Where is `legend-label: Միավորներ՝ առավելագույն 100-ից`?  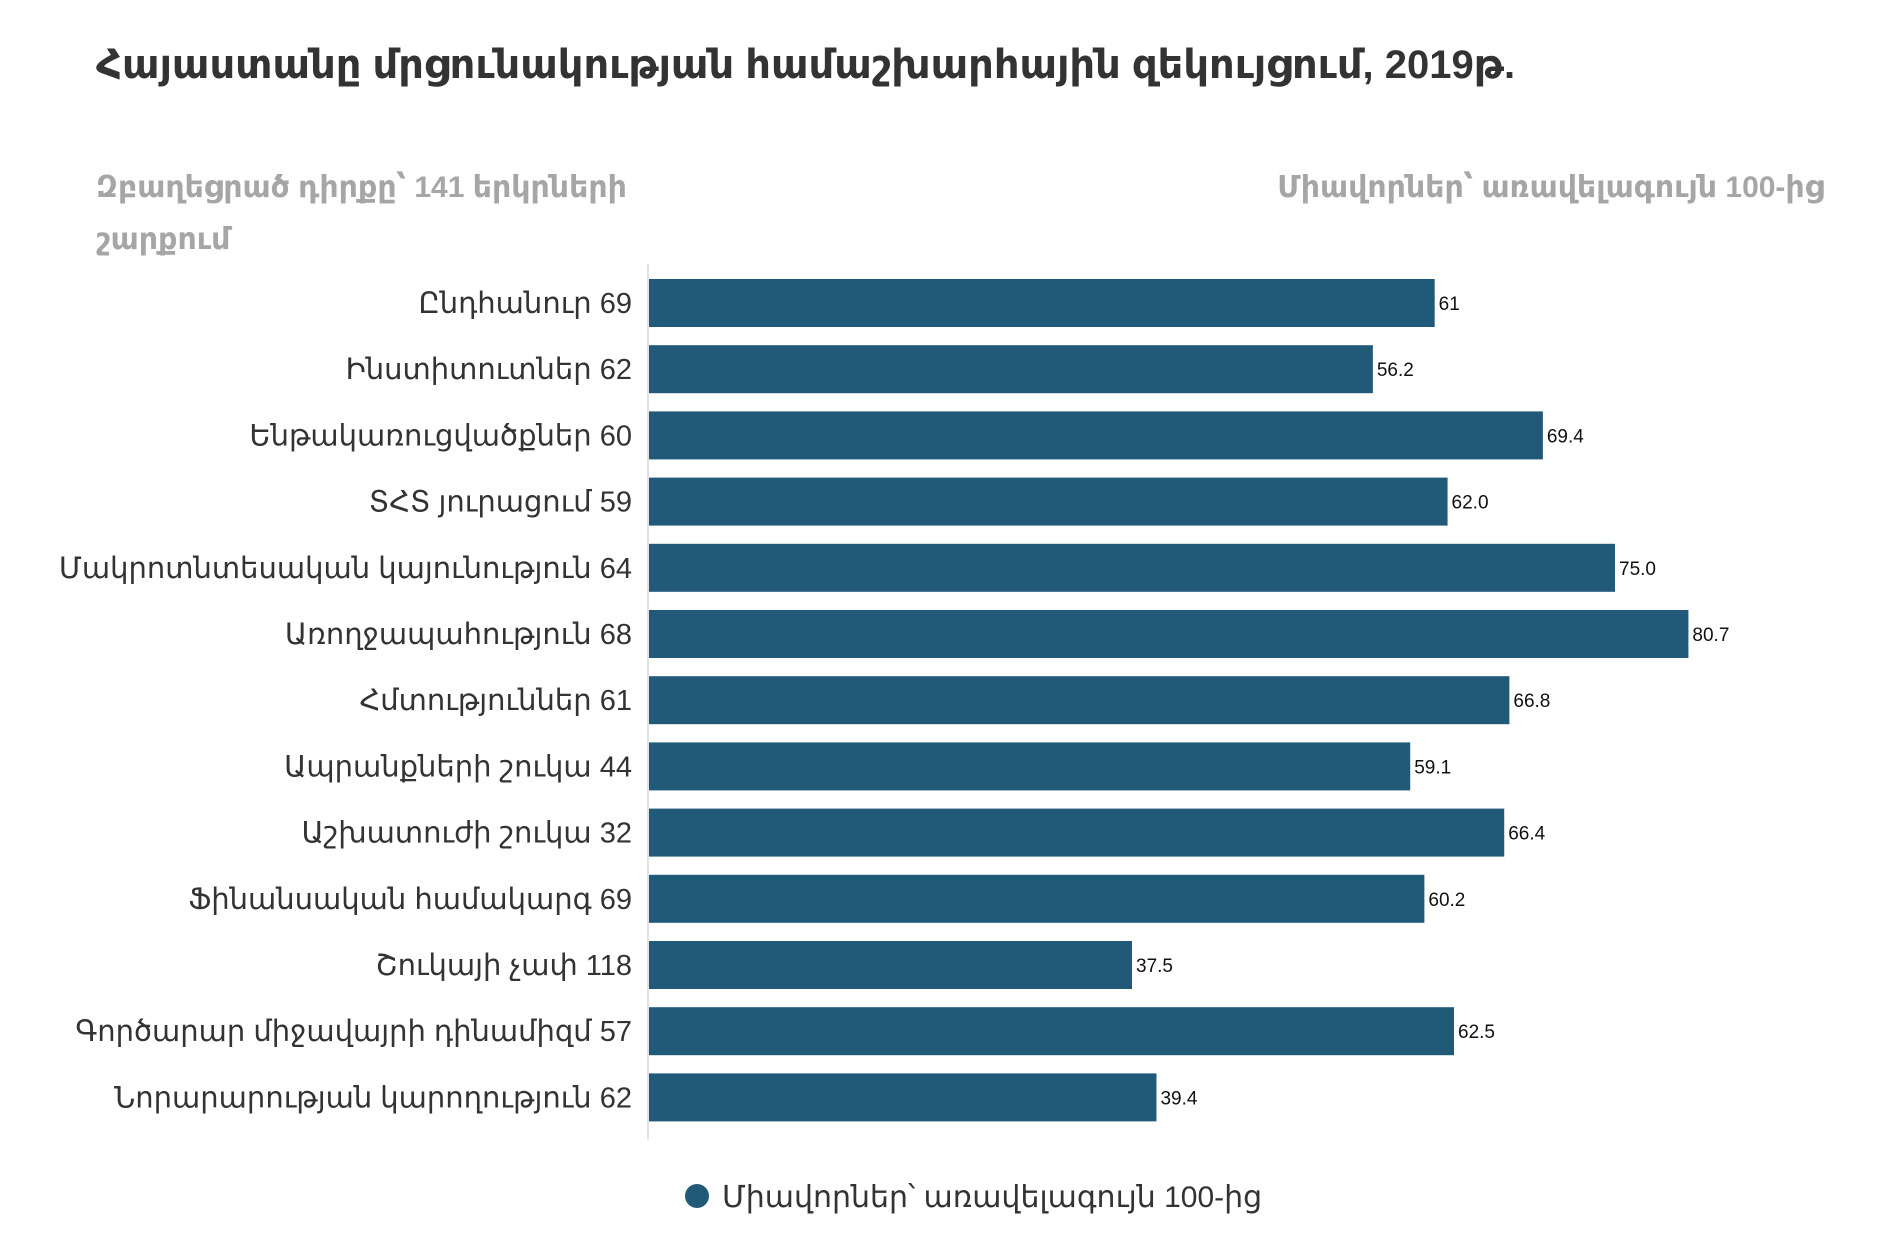 legend-label: Միավորներ՝ առավելագույն 100-ից is located at coordinates (992, 1197).